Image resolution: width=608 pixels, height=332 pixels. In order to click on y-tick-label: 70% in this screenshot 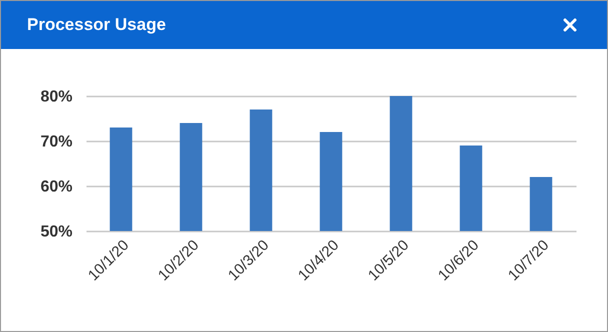, I will do `click(56, 142)`.